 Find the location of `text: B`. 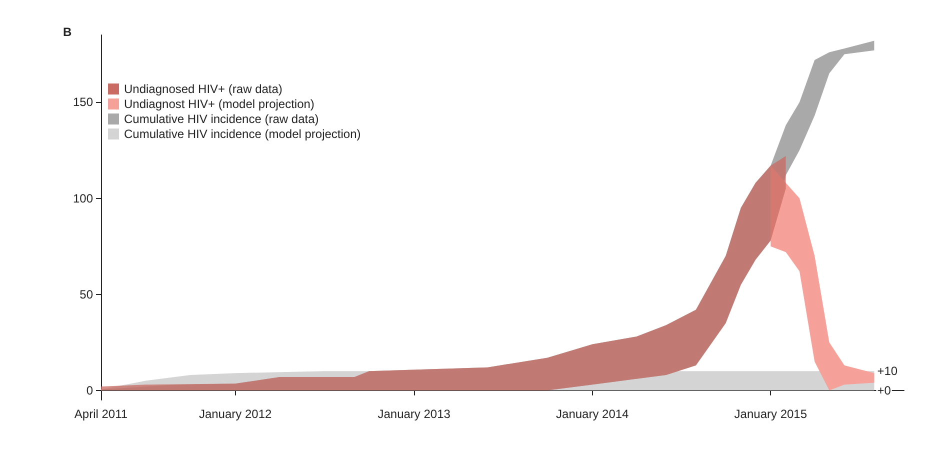

text: B is located at coordinates (67, 32).